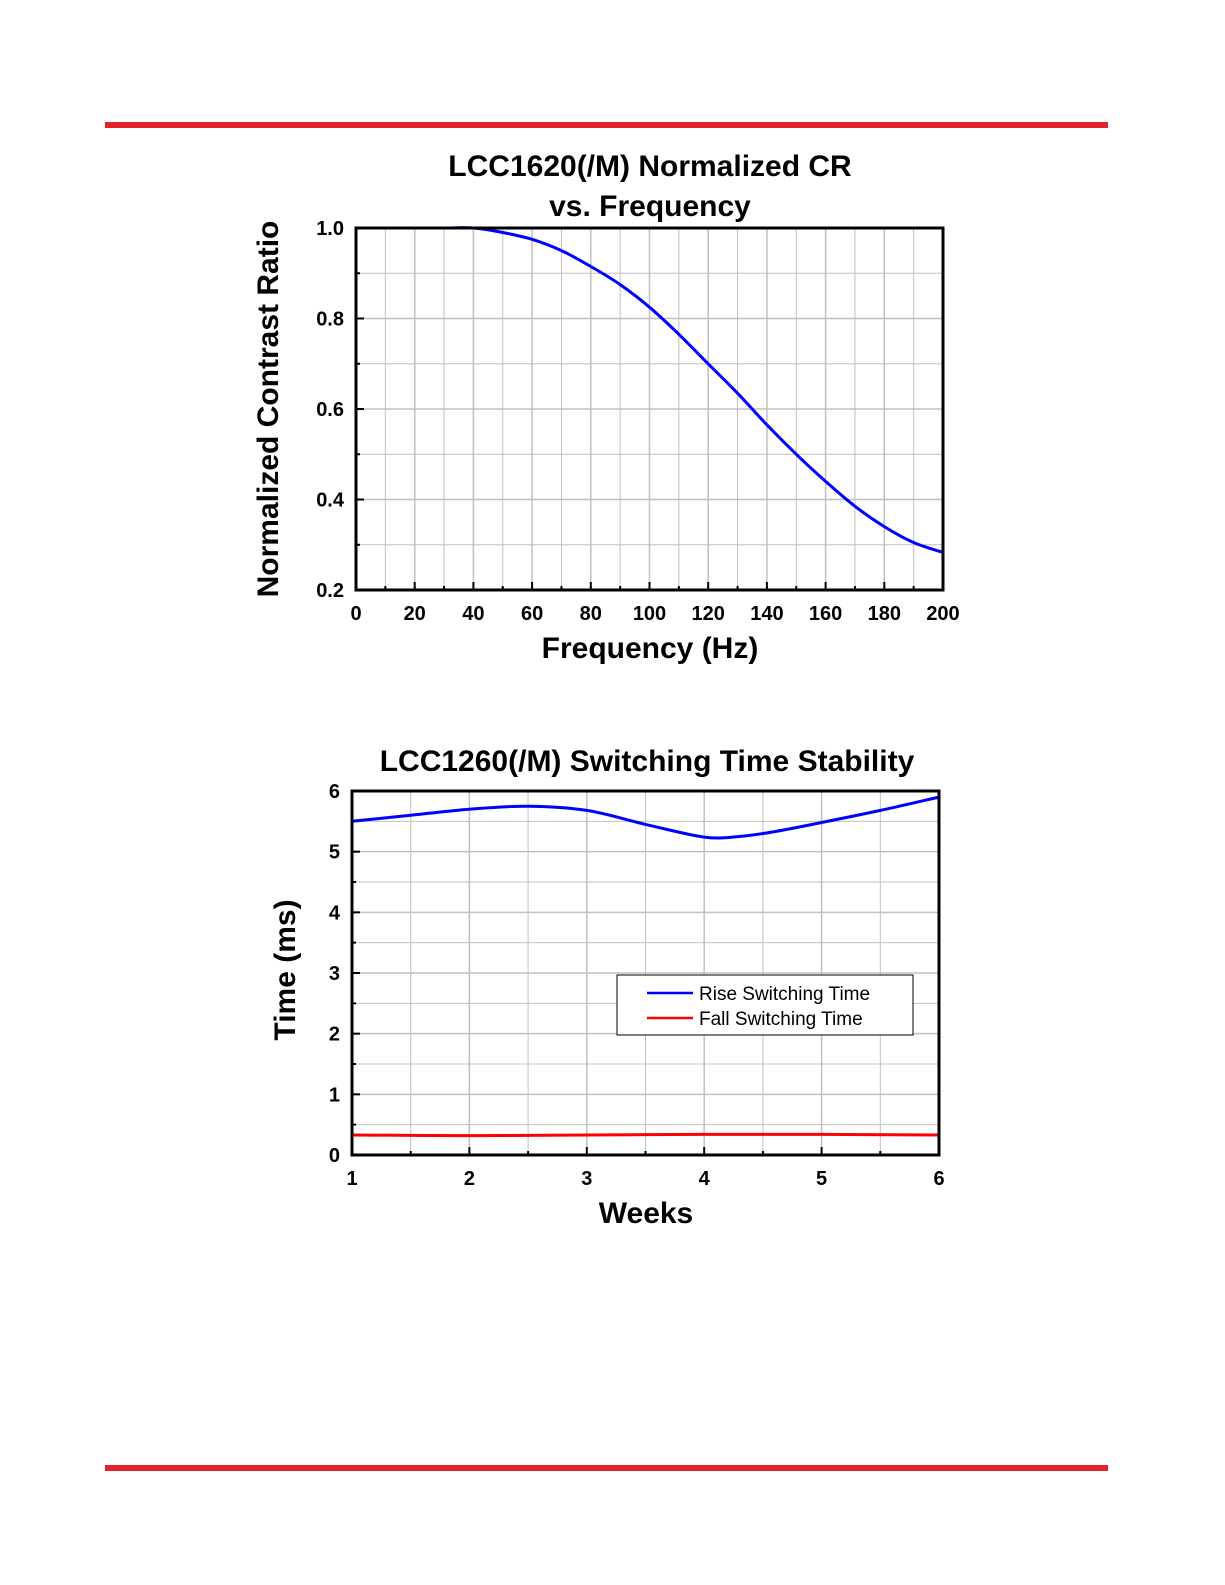  Describe the element at coordinates (330, 410) in the screenshot. I see `y-tick-label: 0.6` at that location.